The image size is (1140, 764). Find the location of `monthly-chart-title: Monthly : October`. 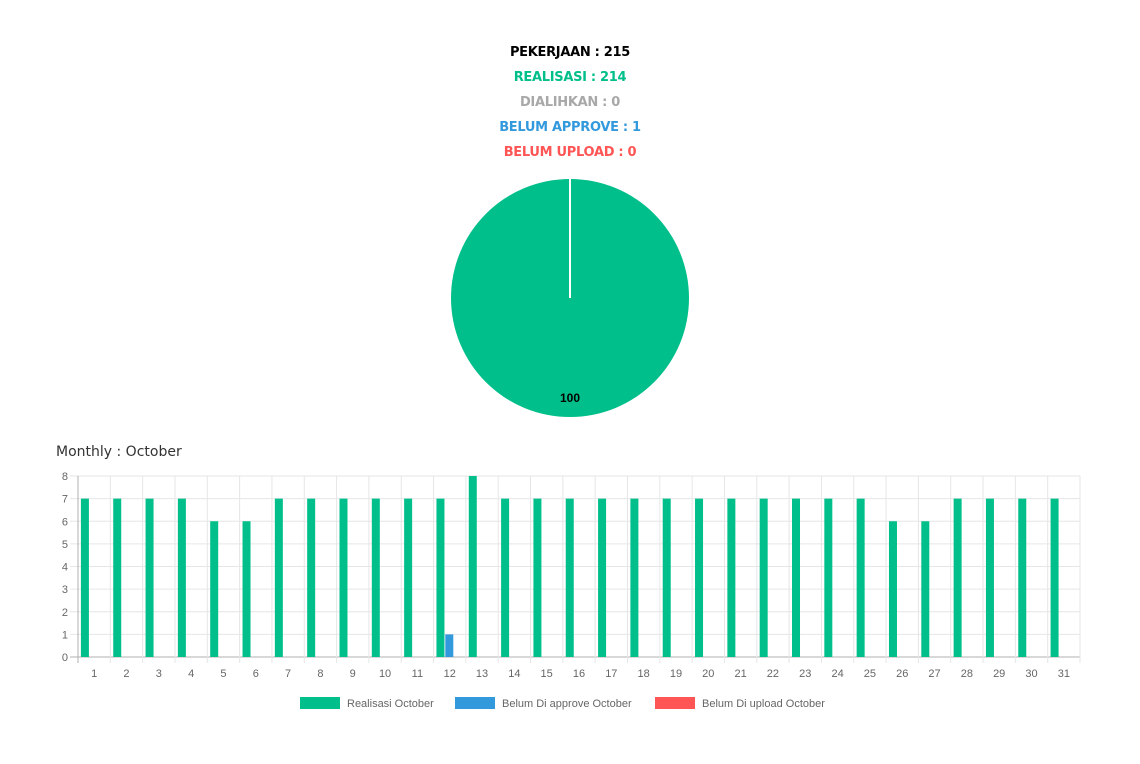

monthly-chart-title: Monthly : October is located at coordinates (119, 452).